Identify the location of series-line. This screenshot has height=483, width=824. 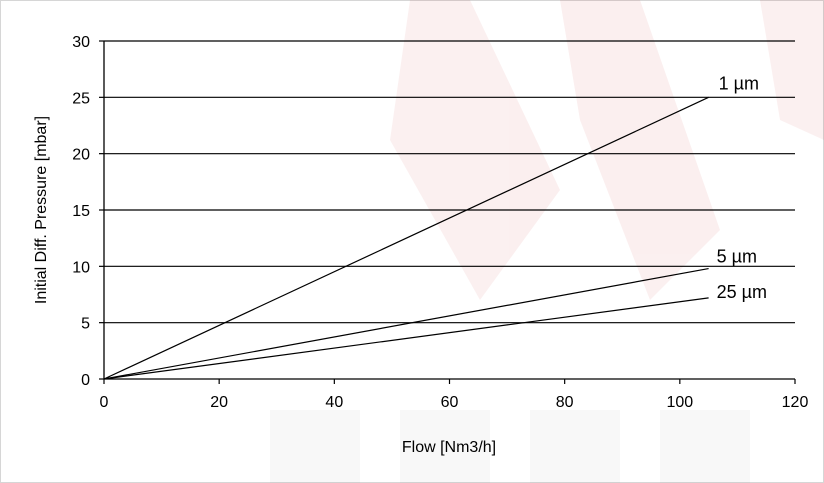
(406, 338).